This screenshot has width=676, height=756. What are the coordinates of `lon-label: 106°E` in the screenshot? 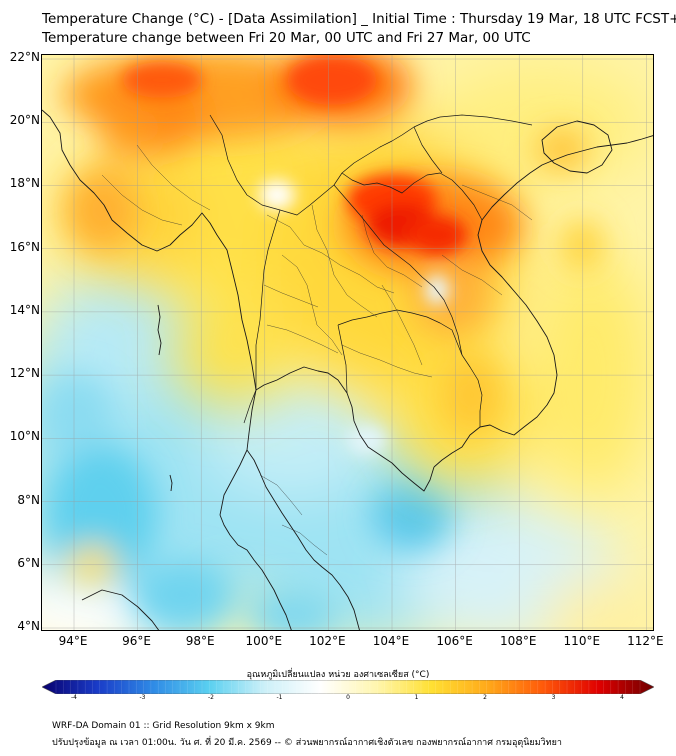 It's located at (454, 641).